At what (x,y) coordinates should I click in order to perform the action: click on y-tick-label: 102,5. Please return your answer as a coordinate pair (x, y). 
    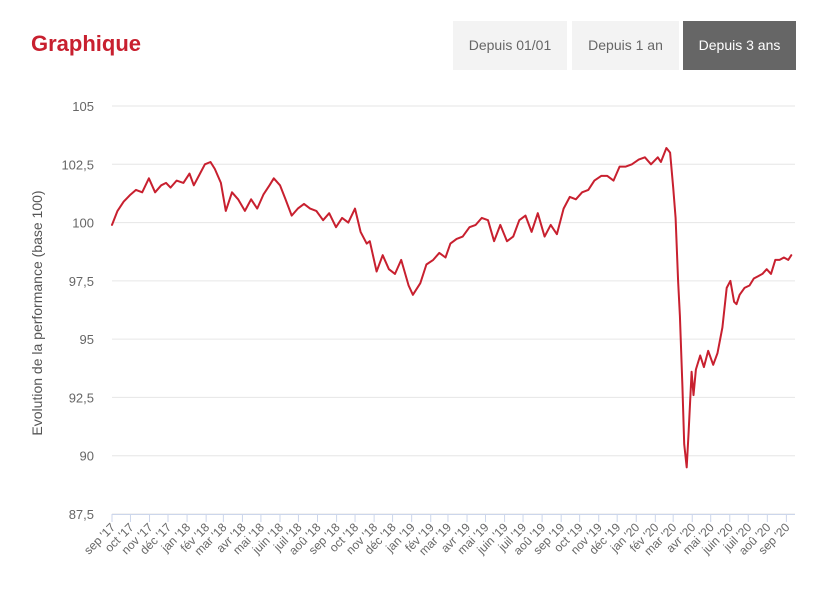
    Looking at the image, I should click on (77, 164).